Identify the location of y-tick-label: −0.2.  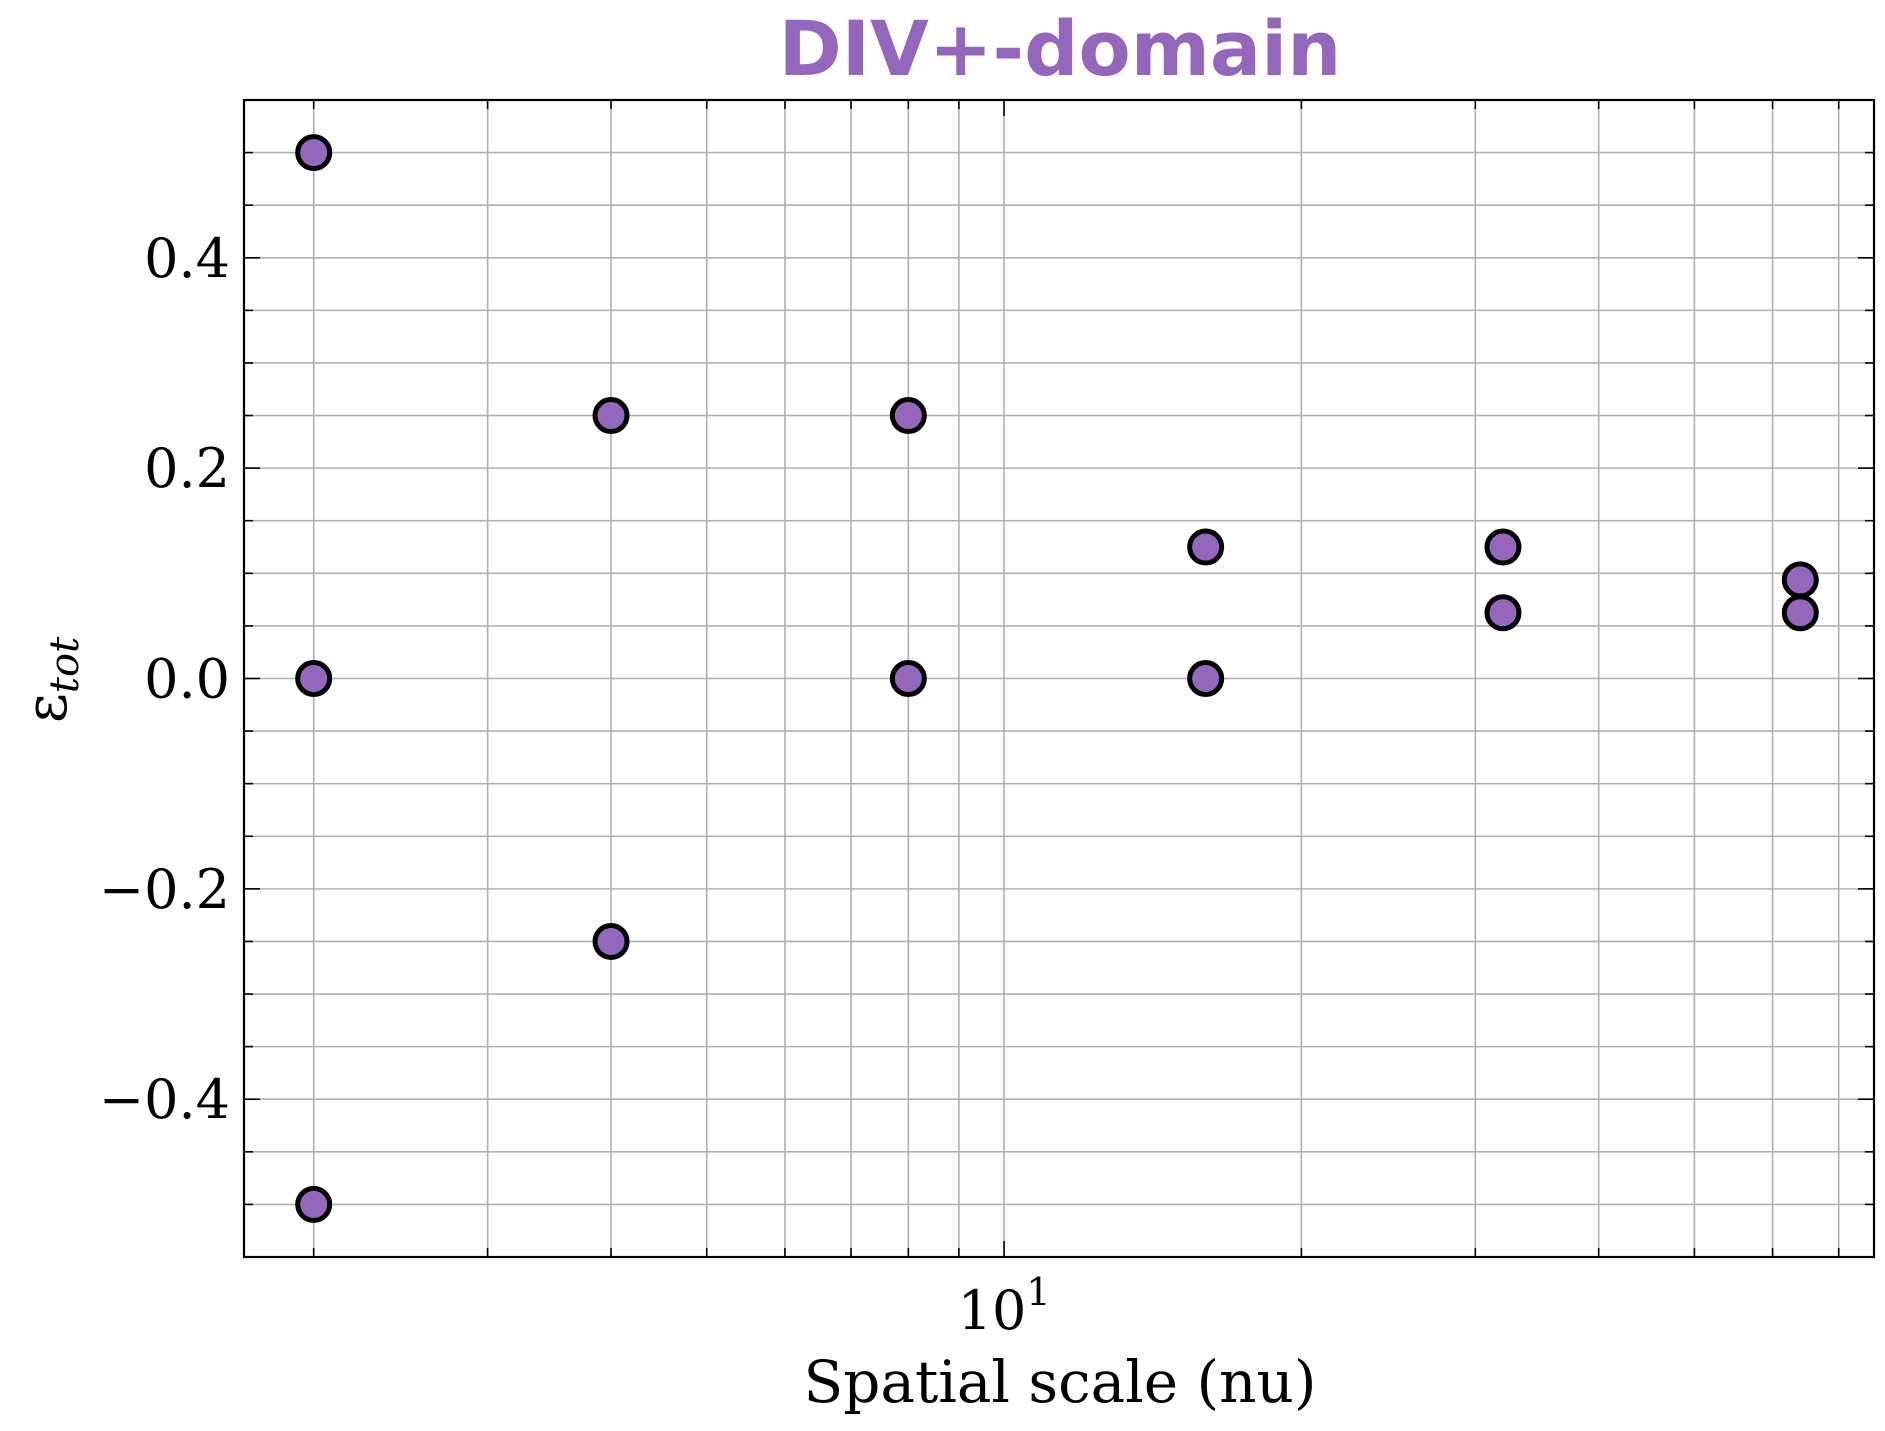
(164, 889).